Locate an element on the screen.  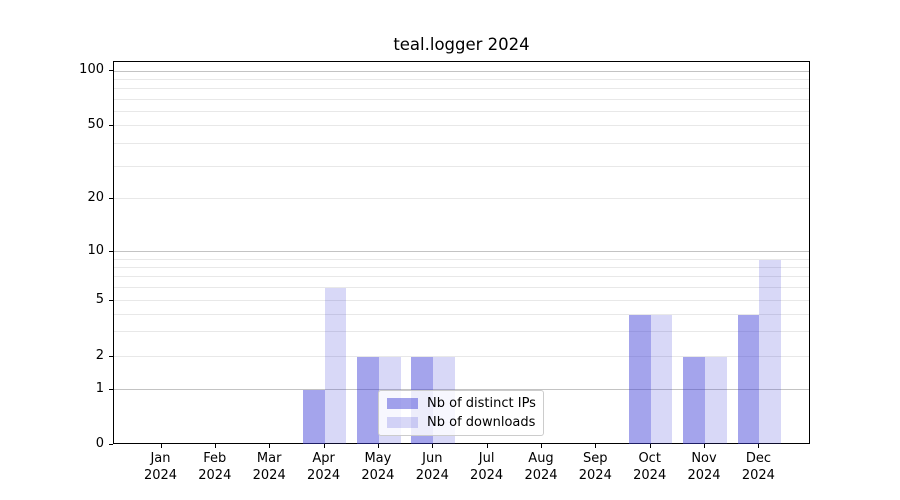
legend-label-nb-of-distinct-ips: Nb of distinct IPs is located at coordinates (481, 403).